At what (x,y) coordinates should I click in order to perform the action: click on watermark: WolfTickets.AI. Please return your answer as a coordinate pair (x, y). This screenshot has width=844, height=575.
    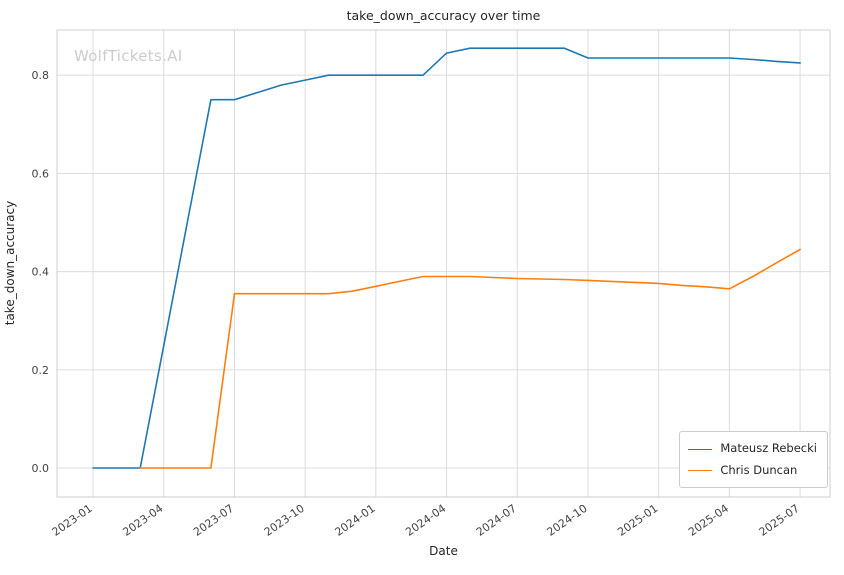
    Looking at the image, I should click on (128, 56).